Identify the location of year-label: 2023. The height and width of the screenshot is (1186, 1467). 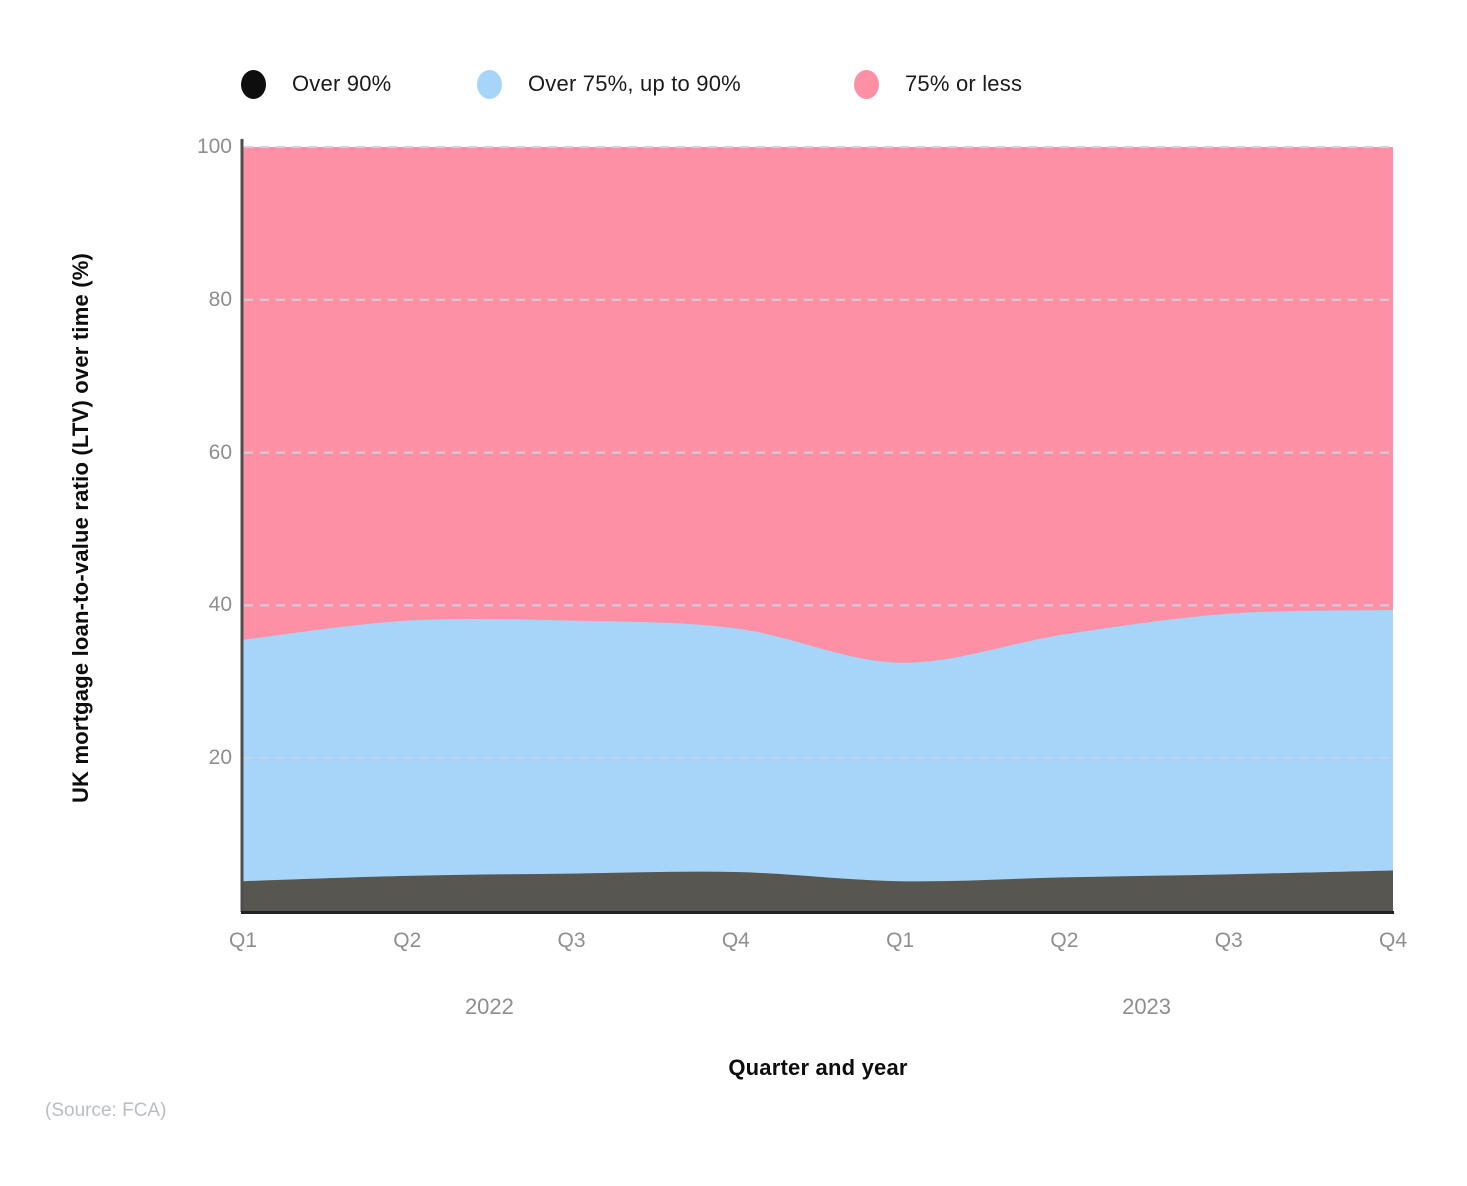
(1147, 1006).